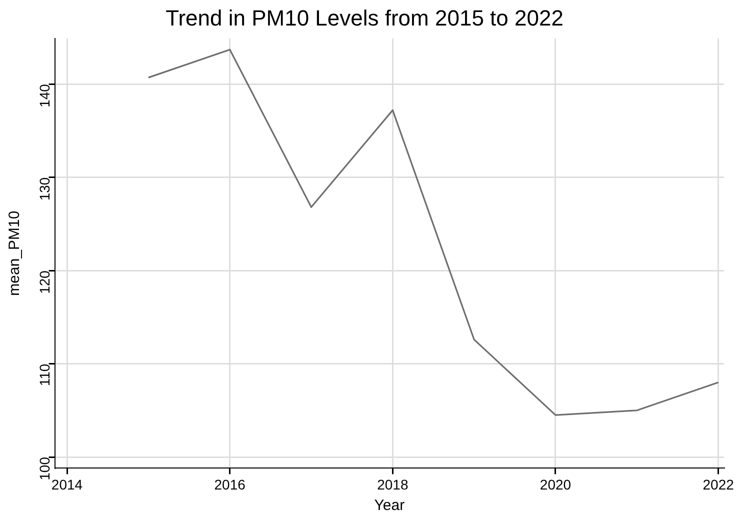  Describe the element at coordinates (230, 484) in the screenshot. I see `x-tick-label: 2016` at that location.